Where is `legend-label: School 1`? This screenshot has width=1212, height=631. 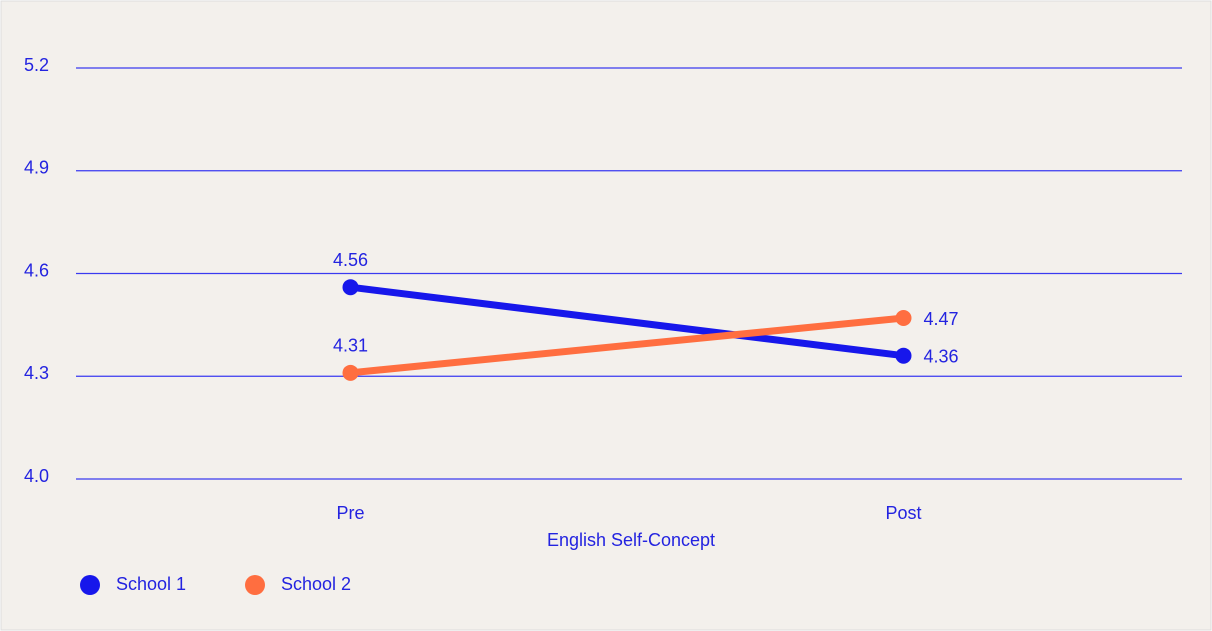 legend-label: School 1 is located at coordinates (151, 584).